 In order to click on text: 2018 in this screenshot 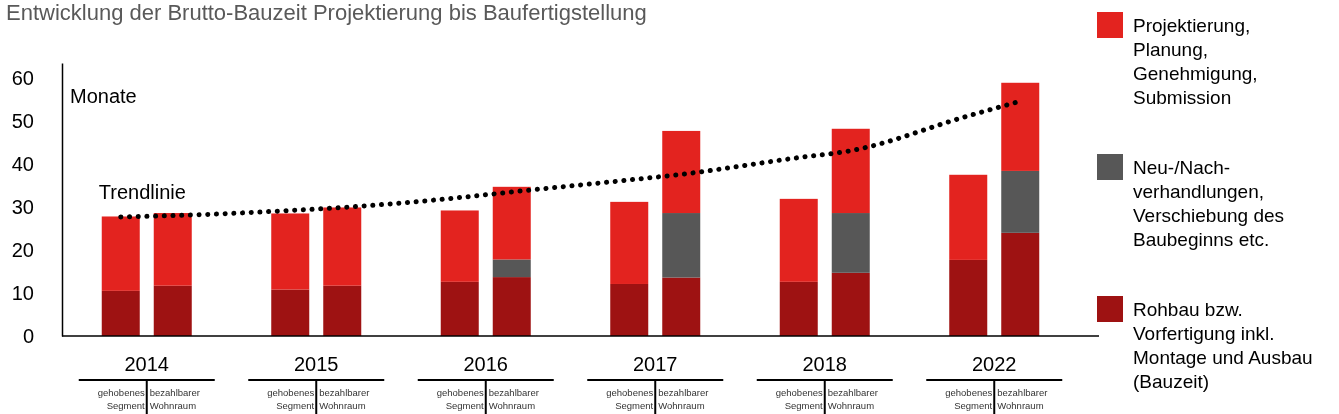, I will do `click(824, 364)`.